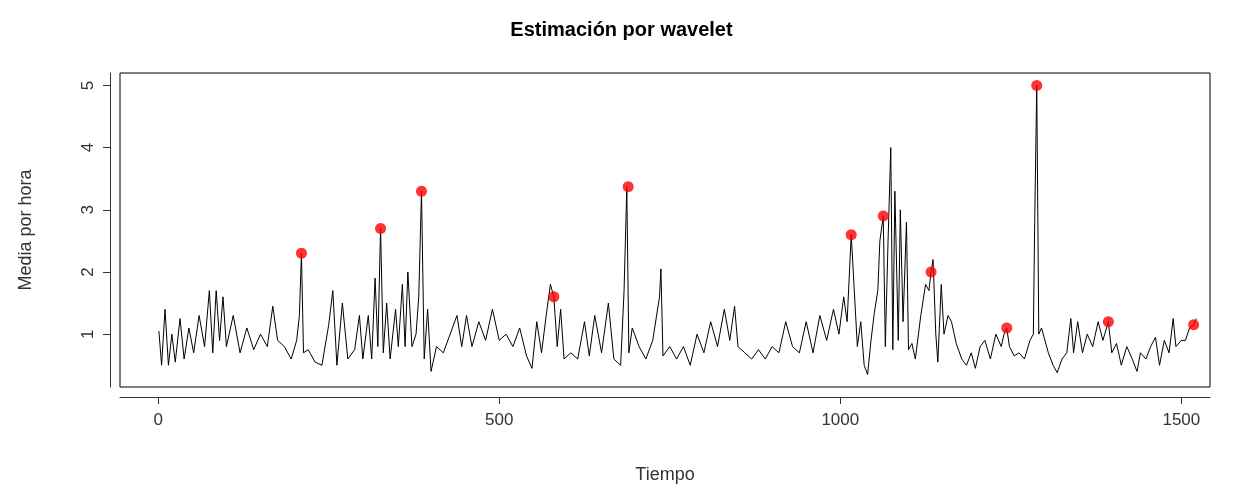 This screenshot has width=1243, height=498. What do you see at coordinates (87, 334) in the screenshot?
I see `y-tick-label: 1` at bounding box center [87, 334].